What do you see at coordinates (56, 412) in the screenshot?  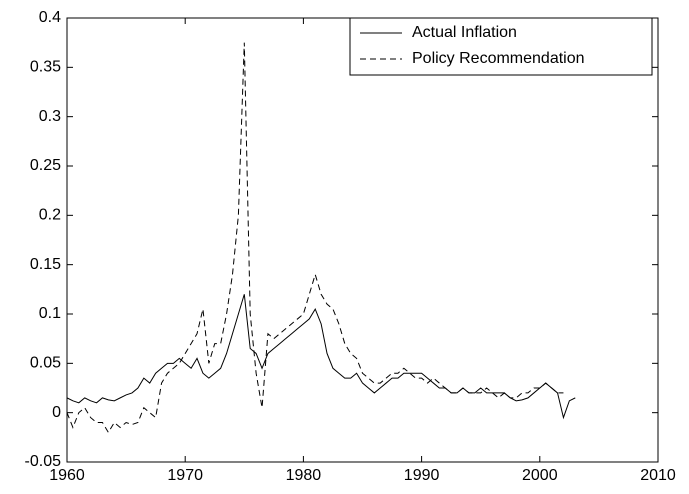 I see `y-tick-label: 0` at bounding box center [56, 412].